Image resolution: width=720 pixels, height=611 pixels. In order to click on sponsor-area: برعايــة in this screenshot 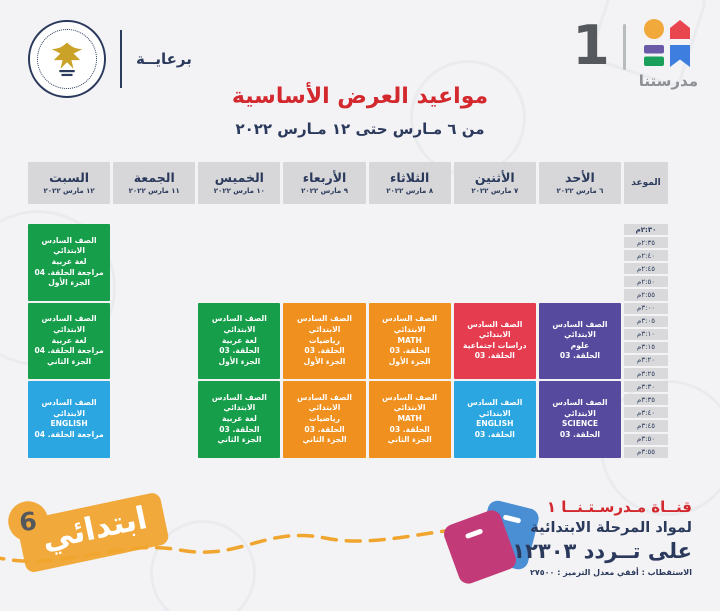, I will do `click(110, 59)`.